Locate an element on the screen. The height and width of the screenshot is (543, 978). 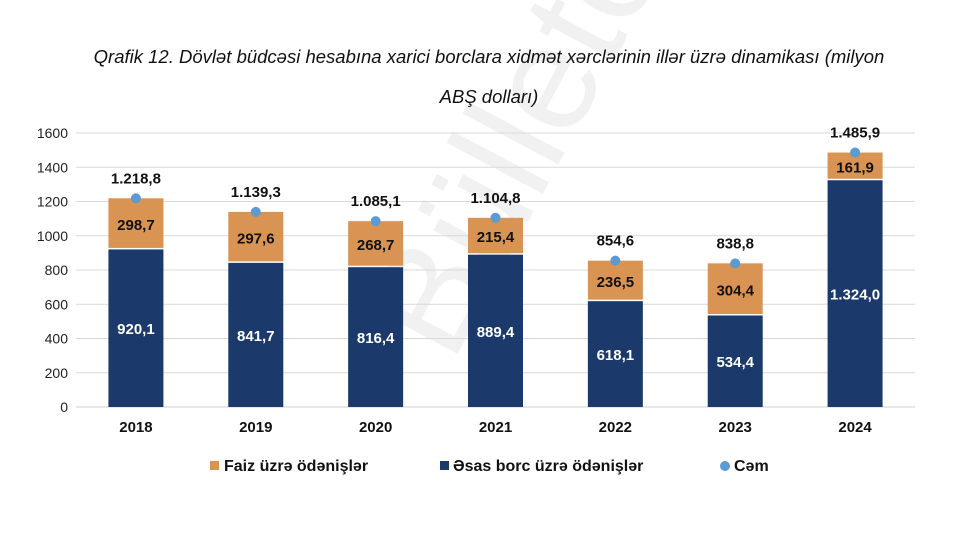
data-label-esas-borc: 618,1 is located at coordinates (616, 355).